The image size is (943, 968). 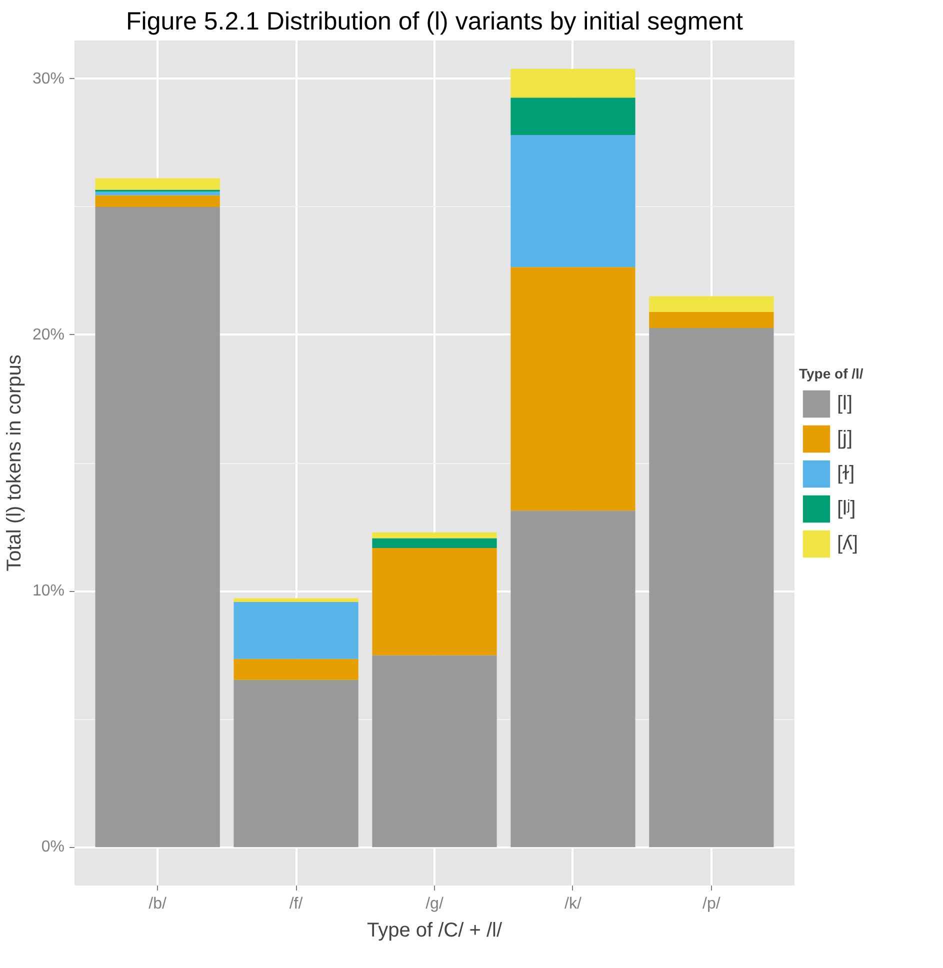 What do you see at coordinates (845, 438) in the screenshot?
I see `legend-label: [j]` at bounding box center [845, 438].